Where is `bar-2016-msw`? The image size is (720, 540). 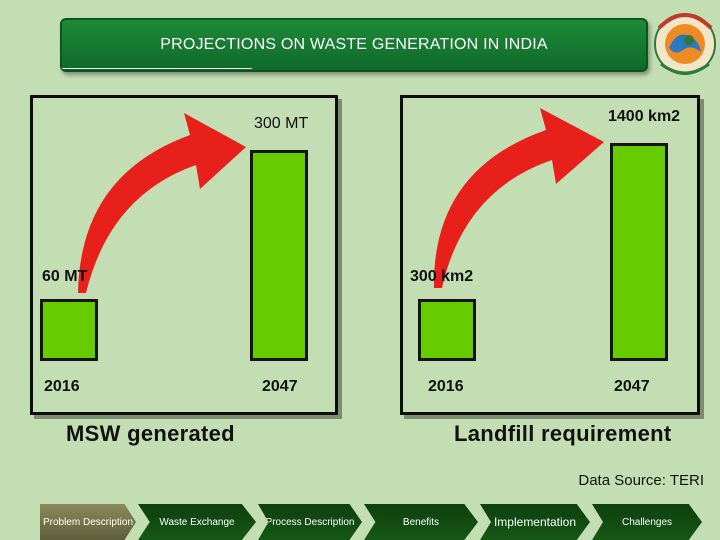 bar-2016-msw is located at coordinates (69, 330).